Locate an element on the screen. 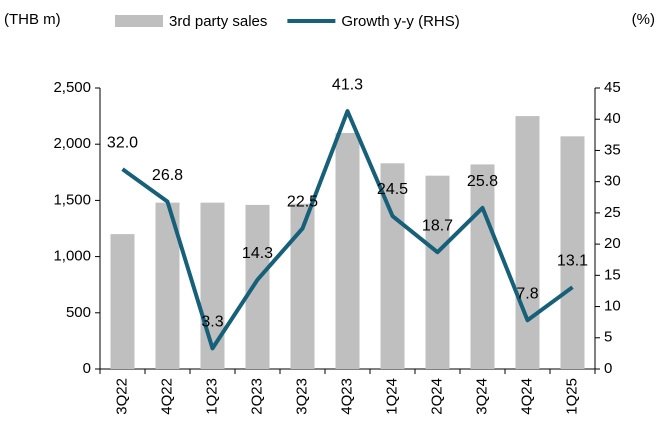  data-label: 24.5 is located at coordinates (392, 189).